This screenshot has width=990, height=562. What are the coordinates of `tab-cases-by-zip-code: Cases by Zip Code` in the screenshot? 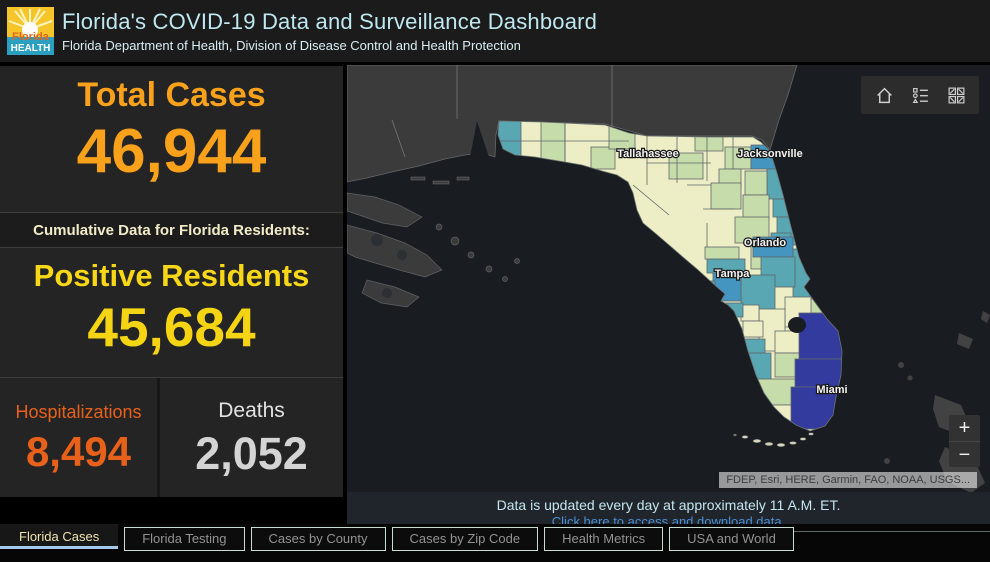 It's located at (465, 539).